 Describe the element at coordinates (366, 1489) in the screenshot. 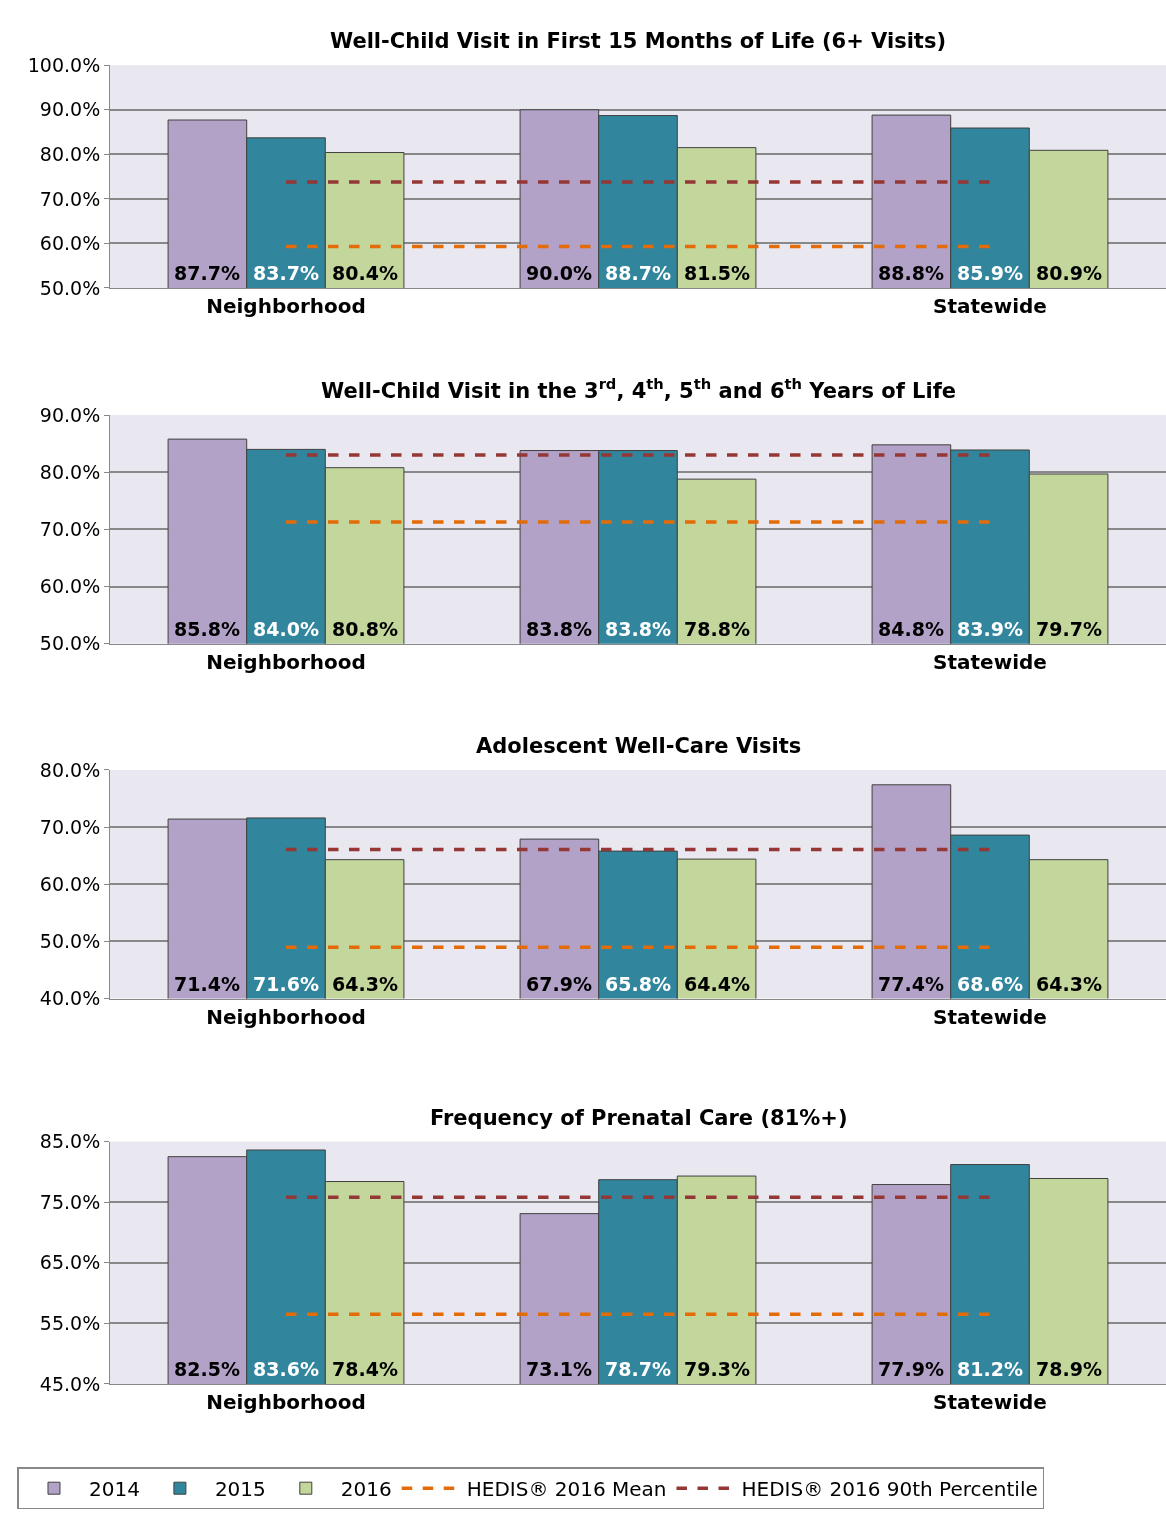

I see `legend-label: 2016` at that location.